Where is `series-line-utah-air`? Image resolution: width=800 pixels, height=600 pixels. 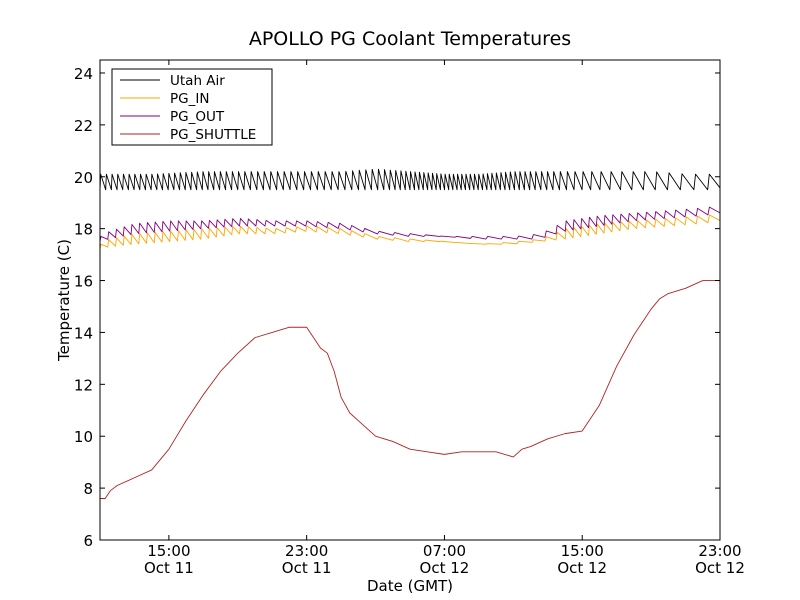 series-line-utah-air is located at coordinates (410, 179).